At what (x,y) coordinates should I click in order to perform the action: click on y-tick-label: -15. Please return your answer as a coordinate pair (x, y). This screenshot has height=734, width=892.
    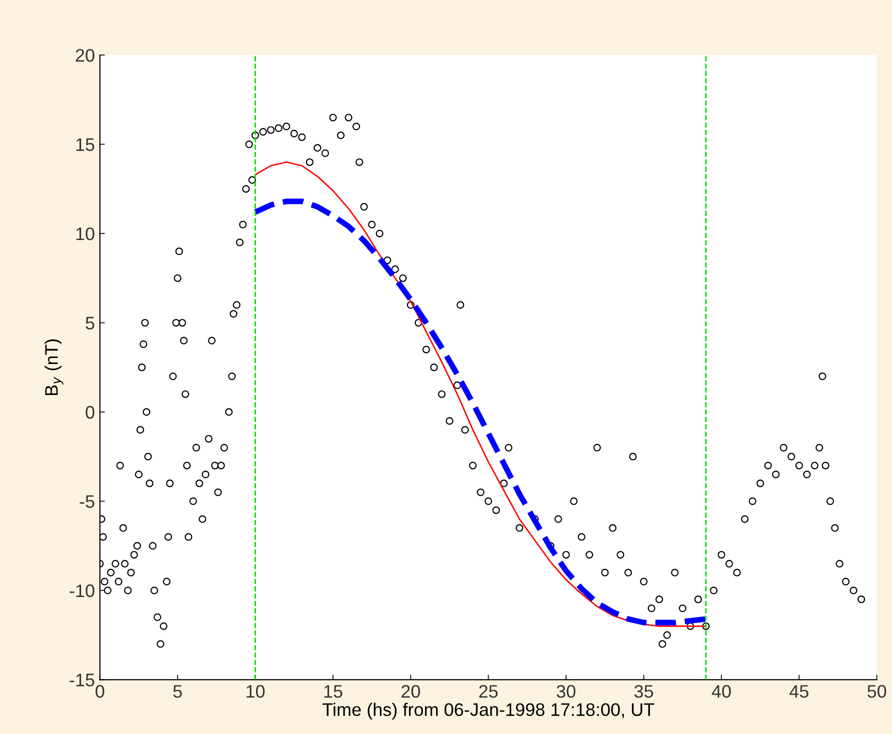
    Looking at the image, I should click on (82, 680).